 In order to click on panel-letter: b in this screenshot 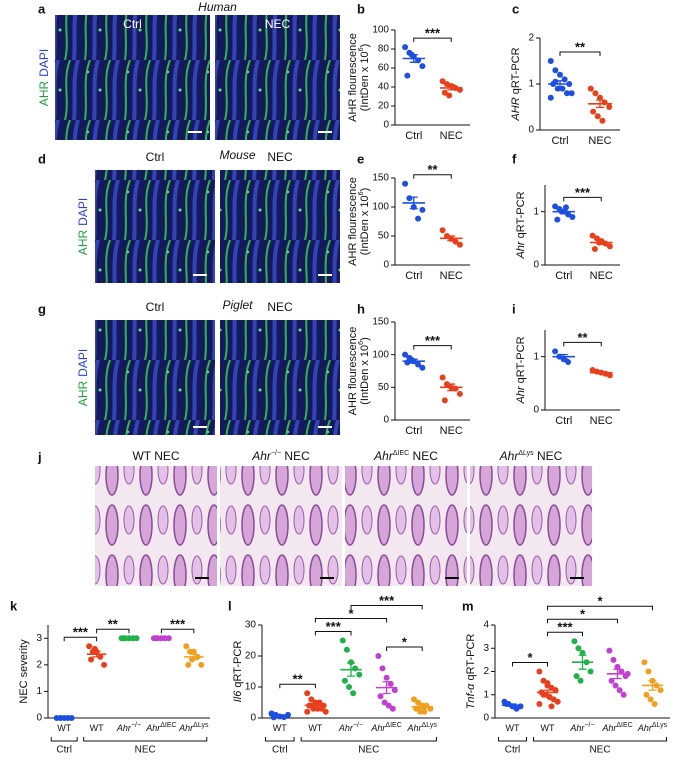, I will do `click(361, 8)`.